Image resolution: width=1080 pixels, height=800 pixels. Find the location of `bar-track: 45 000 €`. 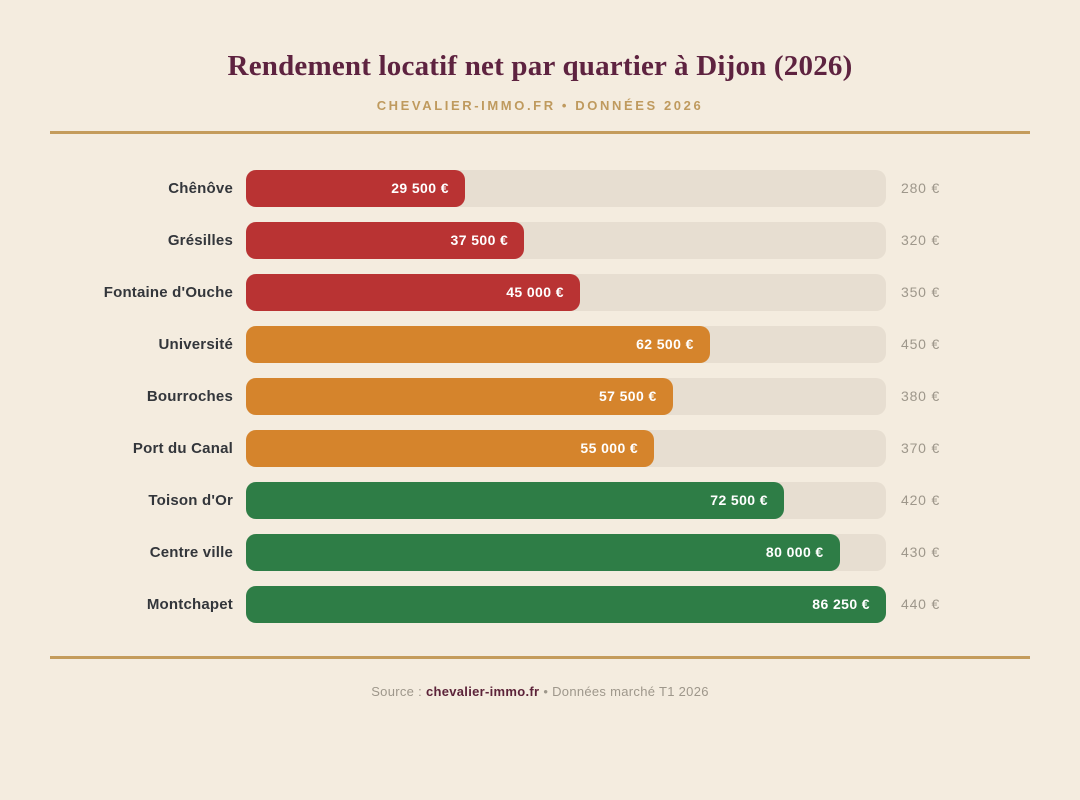

bar-track: 45 000 € is located at coordinates (566, 292).